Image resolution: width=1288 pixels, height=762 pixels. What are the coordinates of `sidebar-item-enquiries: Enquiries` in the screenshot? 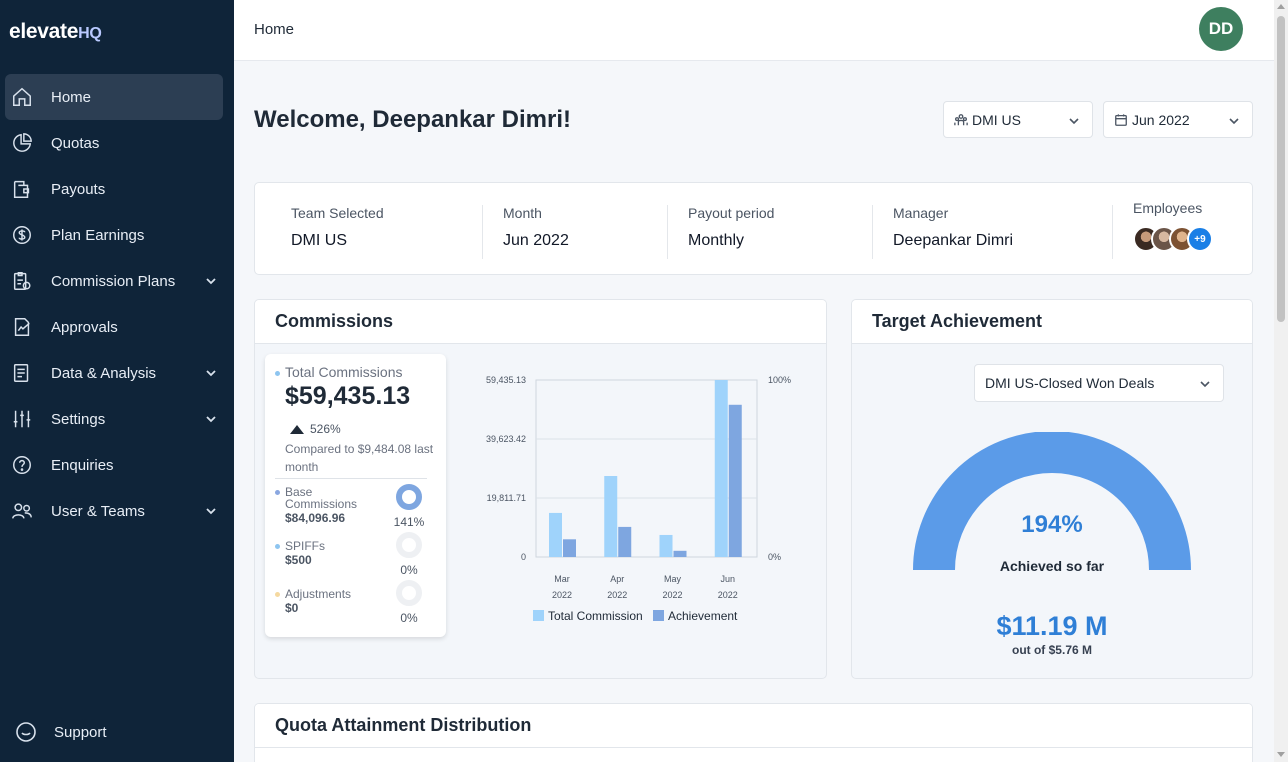 It's located at (114, 465).